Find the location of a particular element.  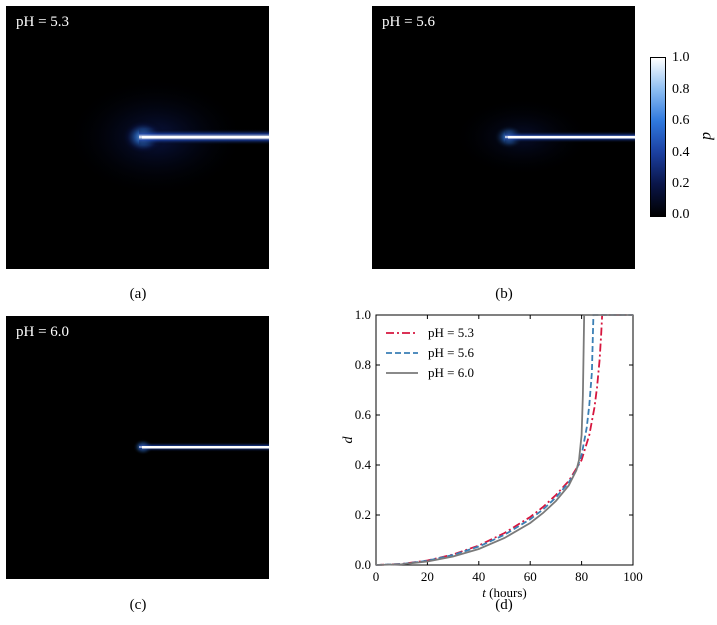

x-tick-label: 100 is located at coordinates (633, 576).